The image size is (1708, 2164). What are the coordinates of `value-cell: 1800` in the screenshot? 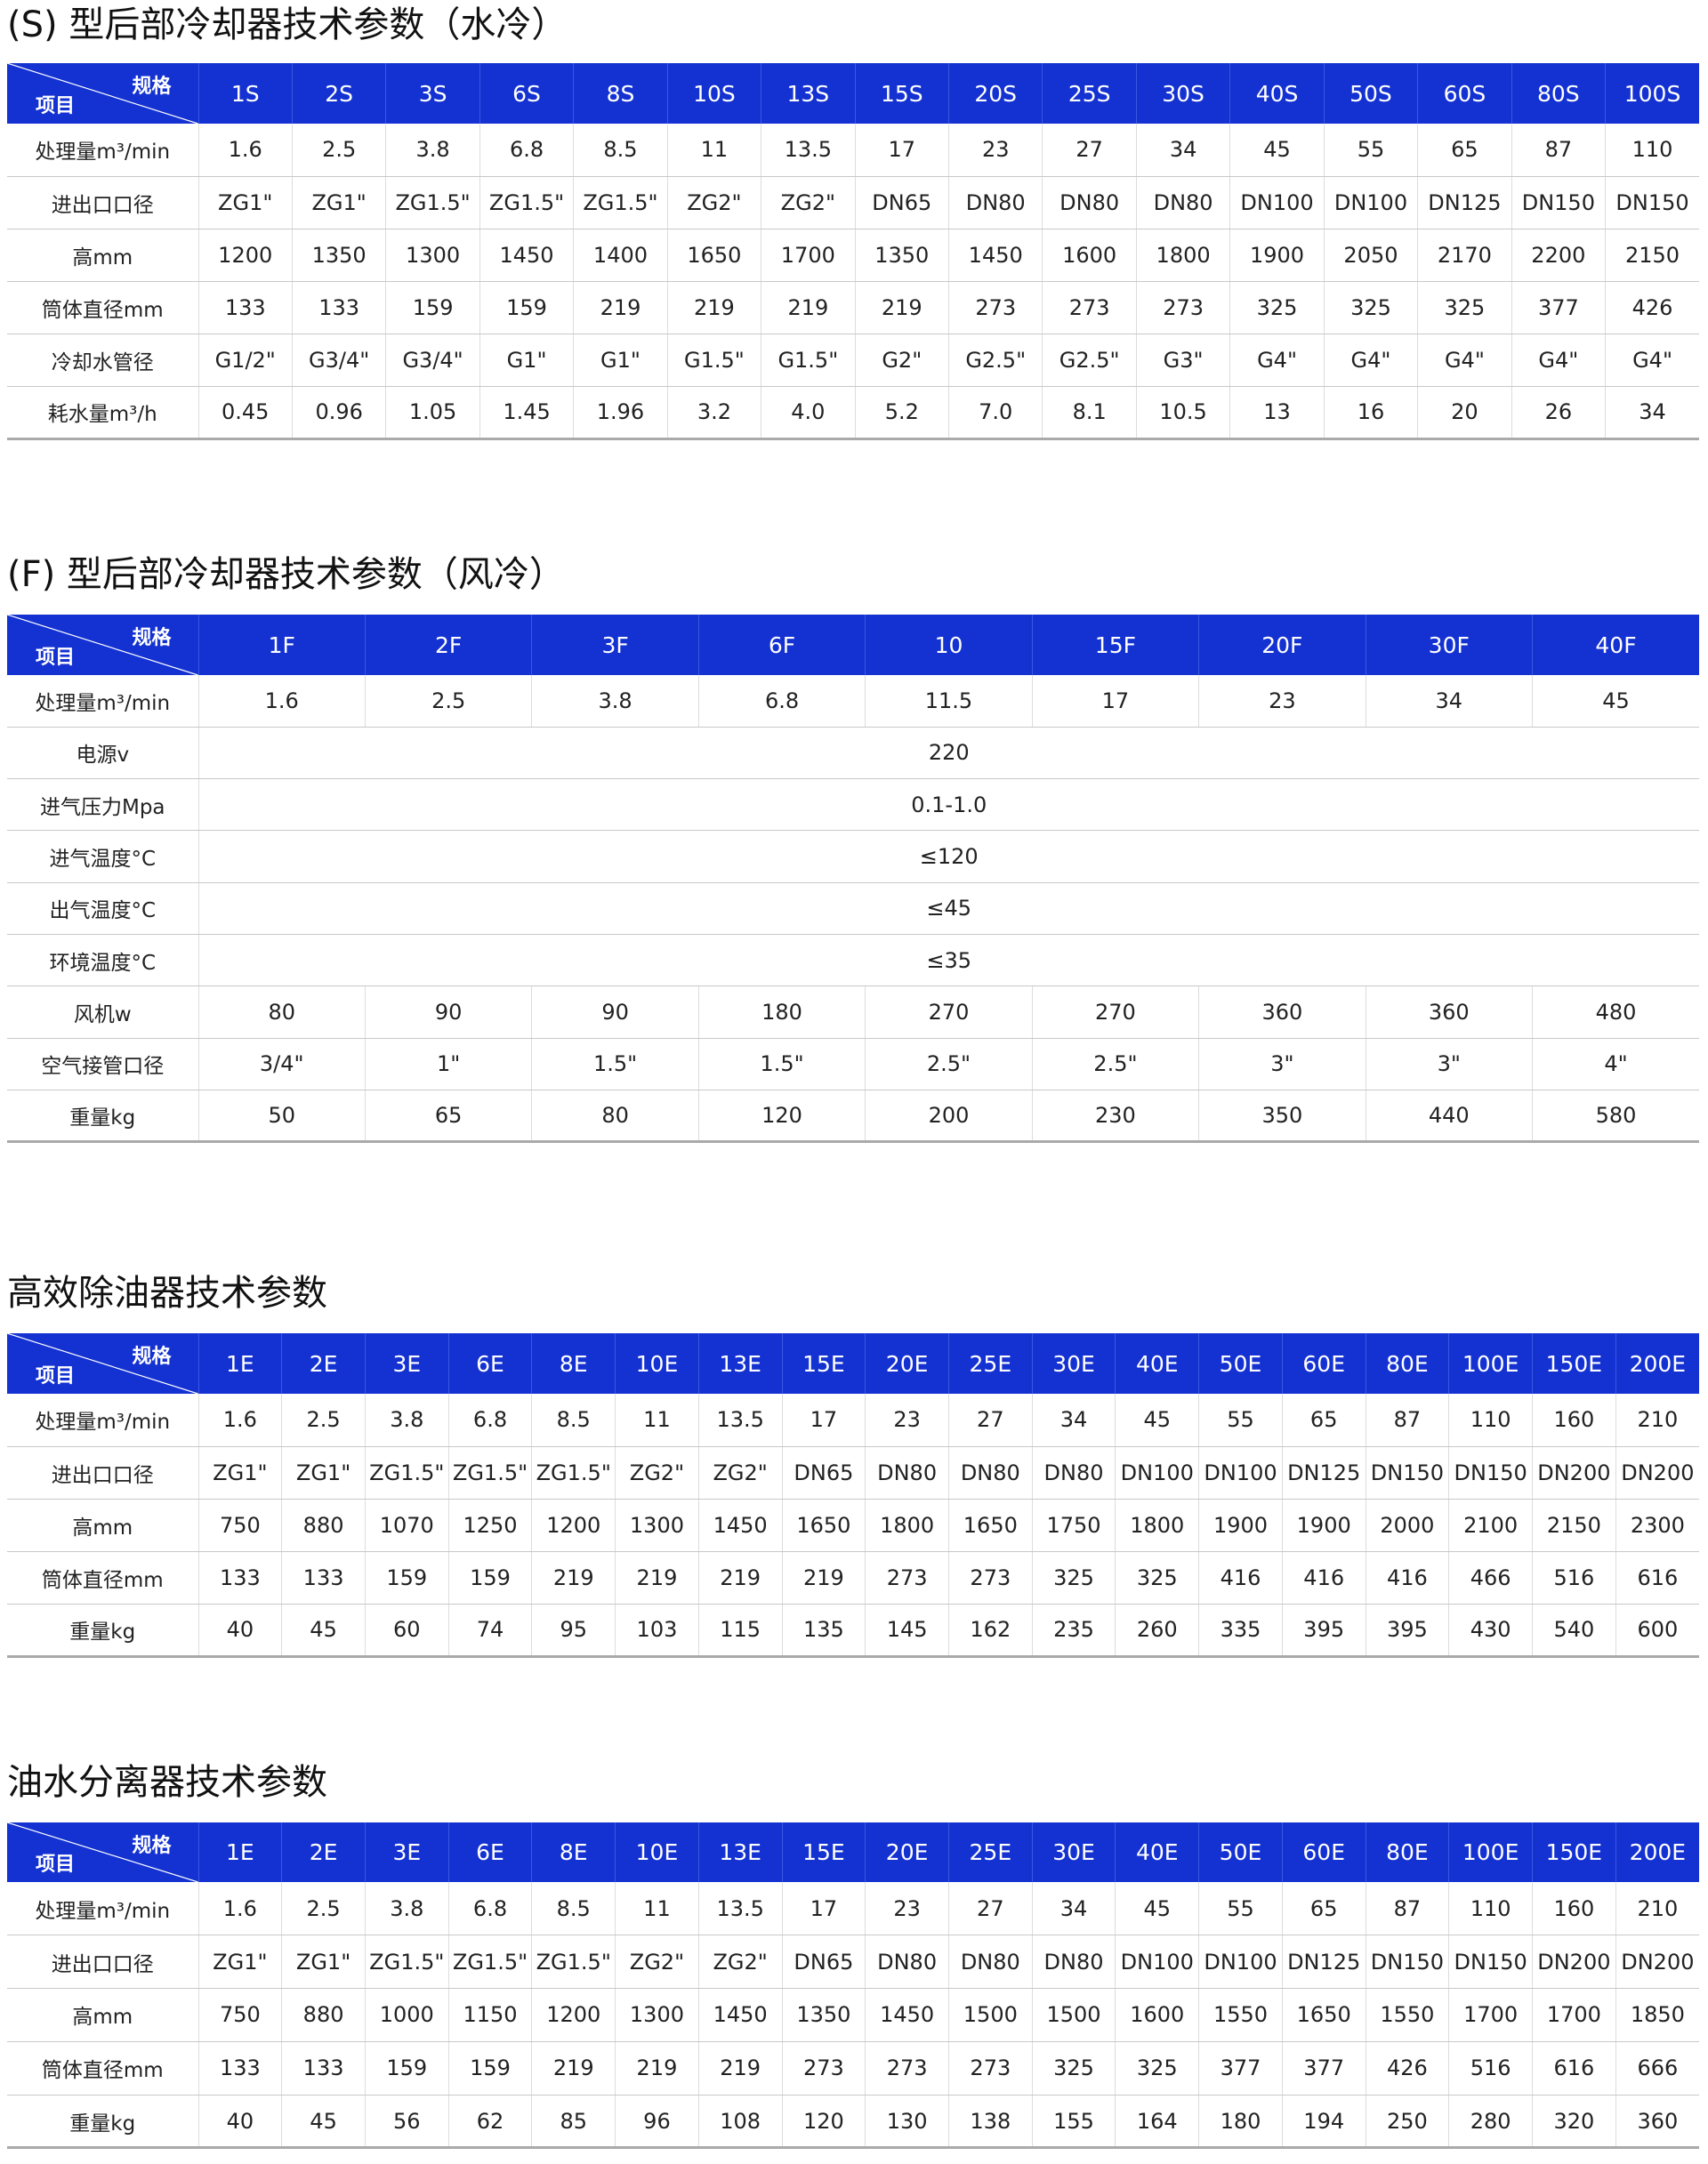 It's located at (1182, 255).